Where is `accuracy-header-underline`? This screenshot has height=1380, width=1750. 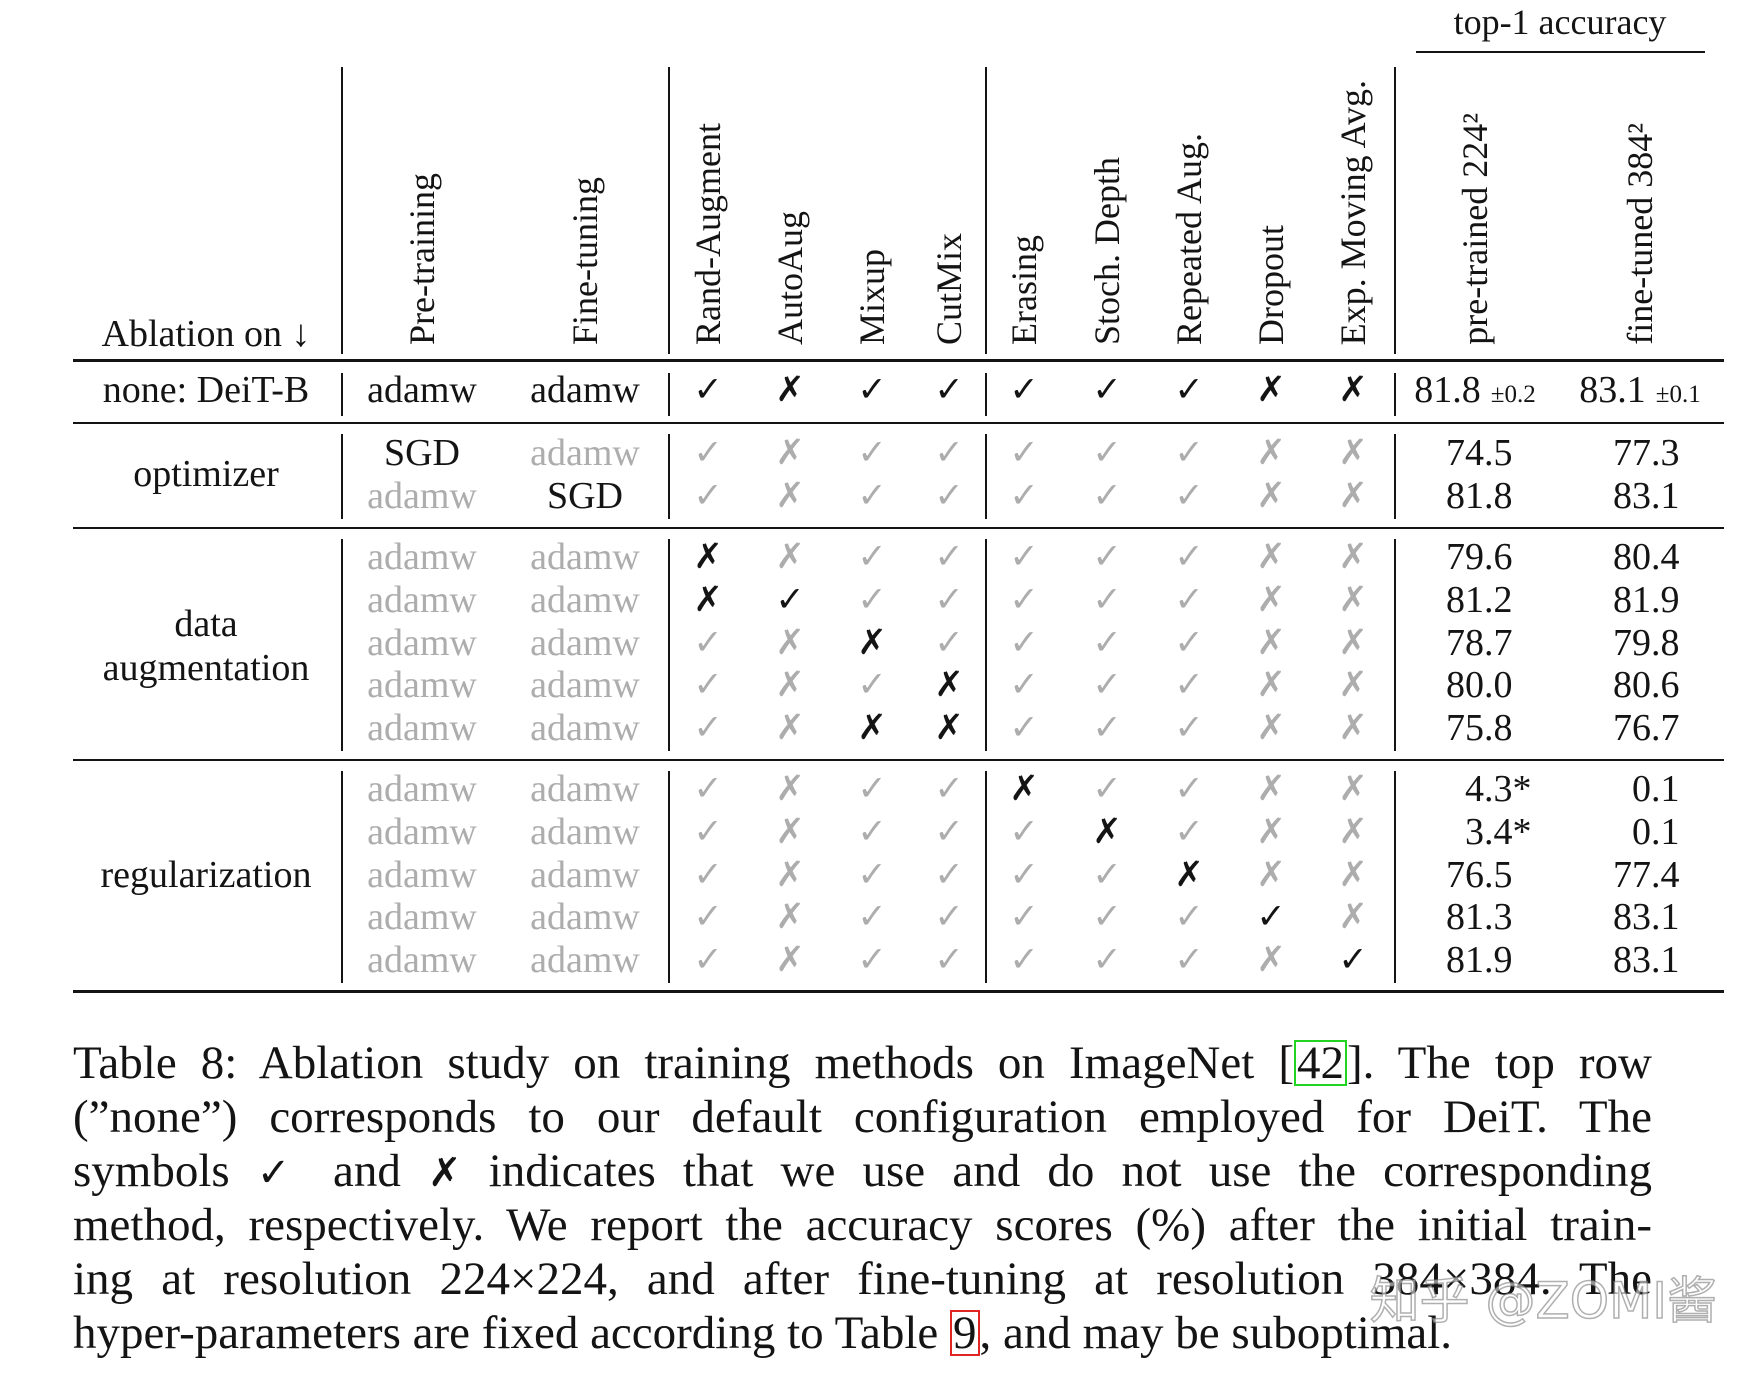
accuracy-header-underline is located at coordinates (1560, 52).